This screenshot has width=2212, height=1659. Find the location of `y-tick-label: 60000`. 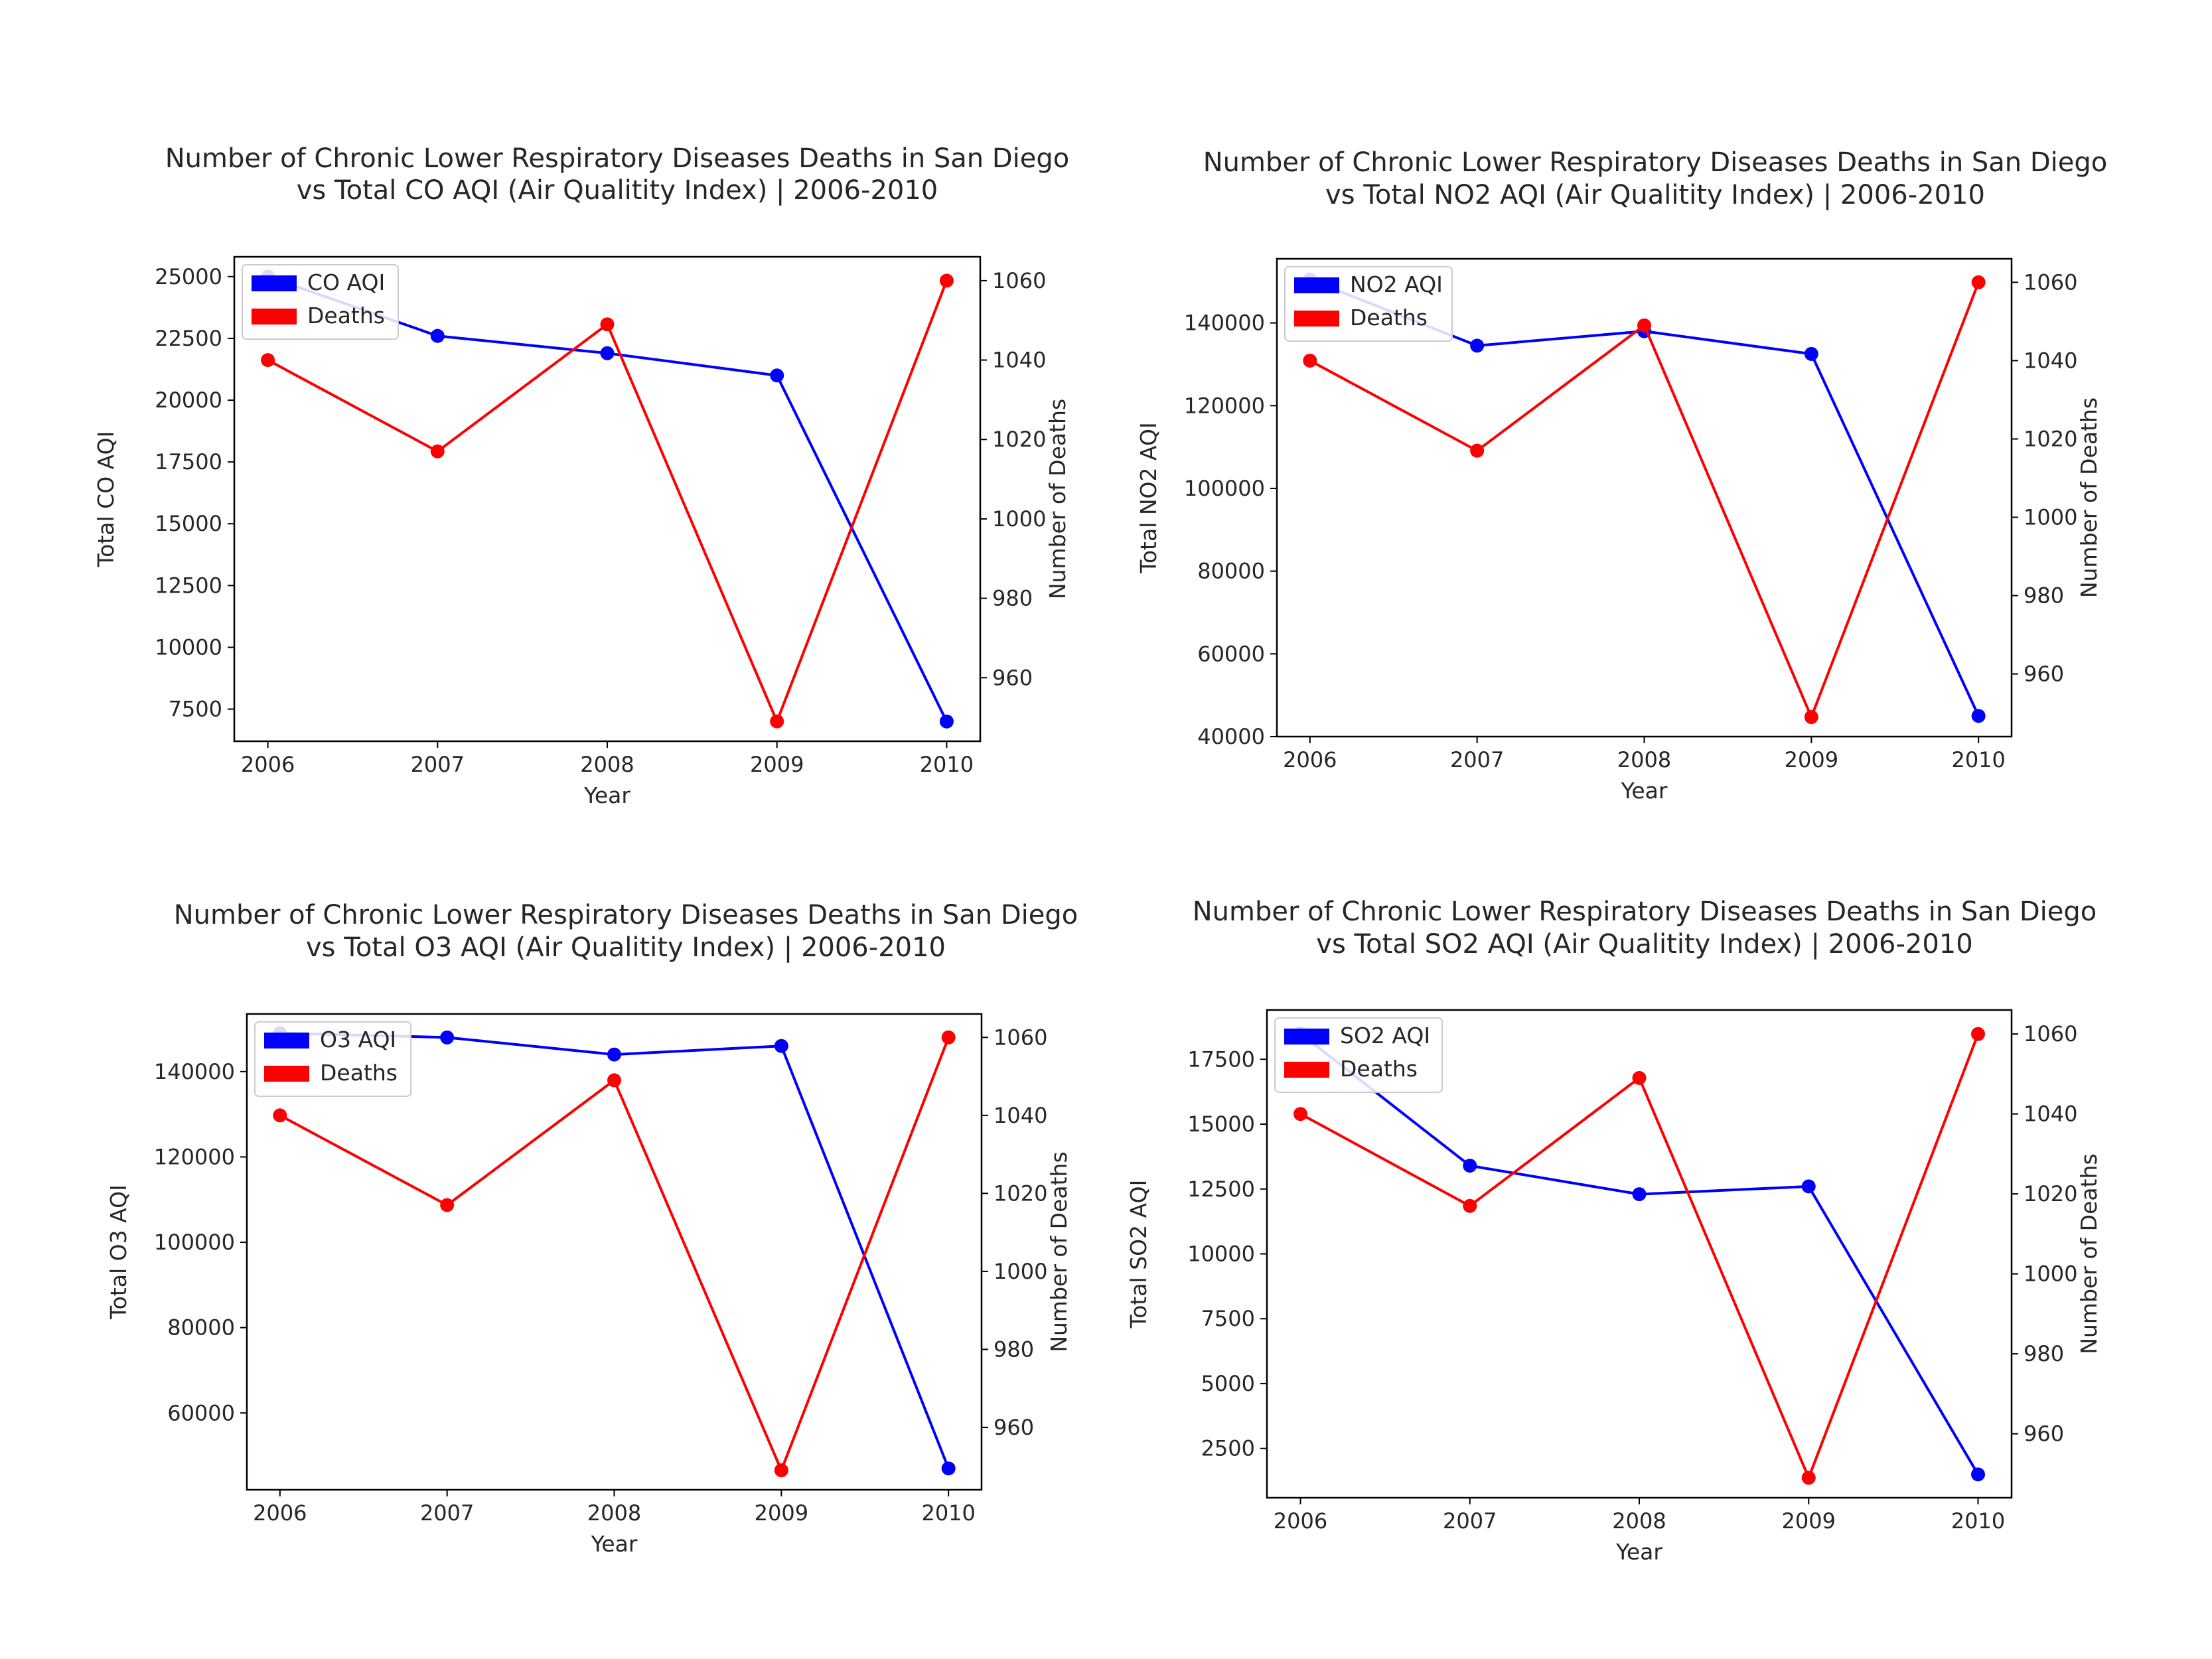

y-tick-label: 60000 is located at coordinates (201, 1412).